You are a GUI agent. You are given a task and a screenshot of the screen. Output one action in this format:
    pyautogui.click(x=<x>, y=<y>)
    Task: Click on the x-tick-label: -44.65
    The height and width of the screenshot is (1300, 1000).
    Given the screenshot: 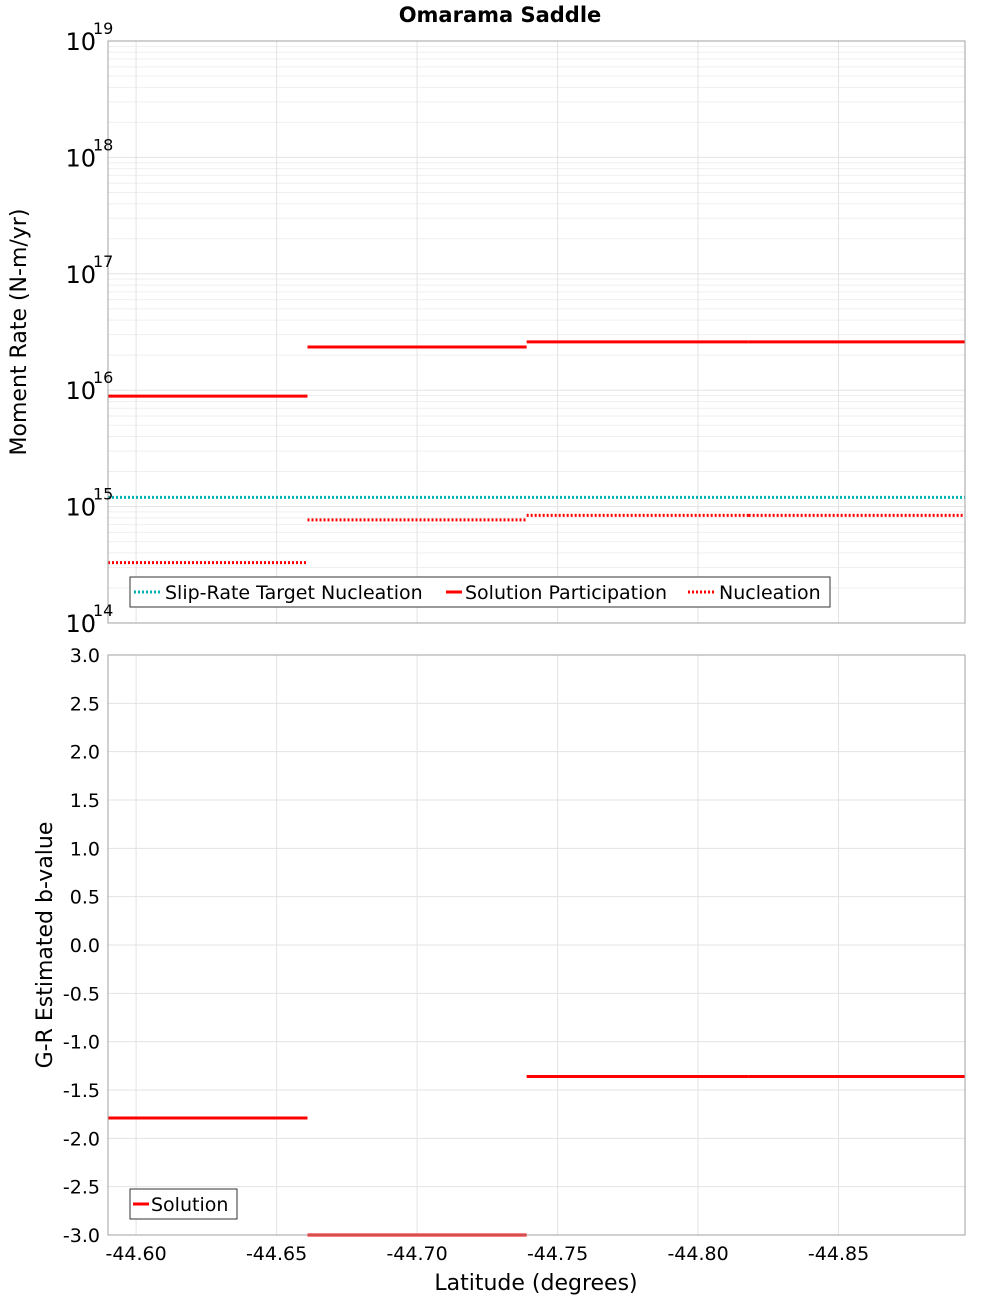 What is the action you would take?
    pyautogui.click(x=276, y=1254)
    